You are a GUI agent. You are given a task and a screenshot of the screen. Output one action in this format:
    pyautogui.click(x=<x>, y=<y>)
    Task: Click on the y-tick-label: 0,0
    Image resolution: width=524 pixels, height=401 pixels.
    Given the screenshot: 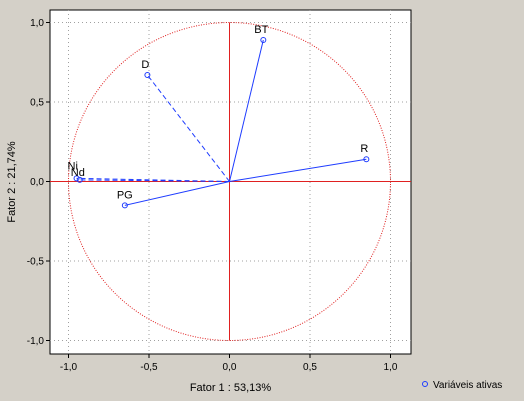 What is the action you would take?
    pyautogui.click(x=37, y=182)
    